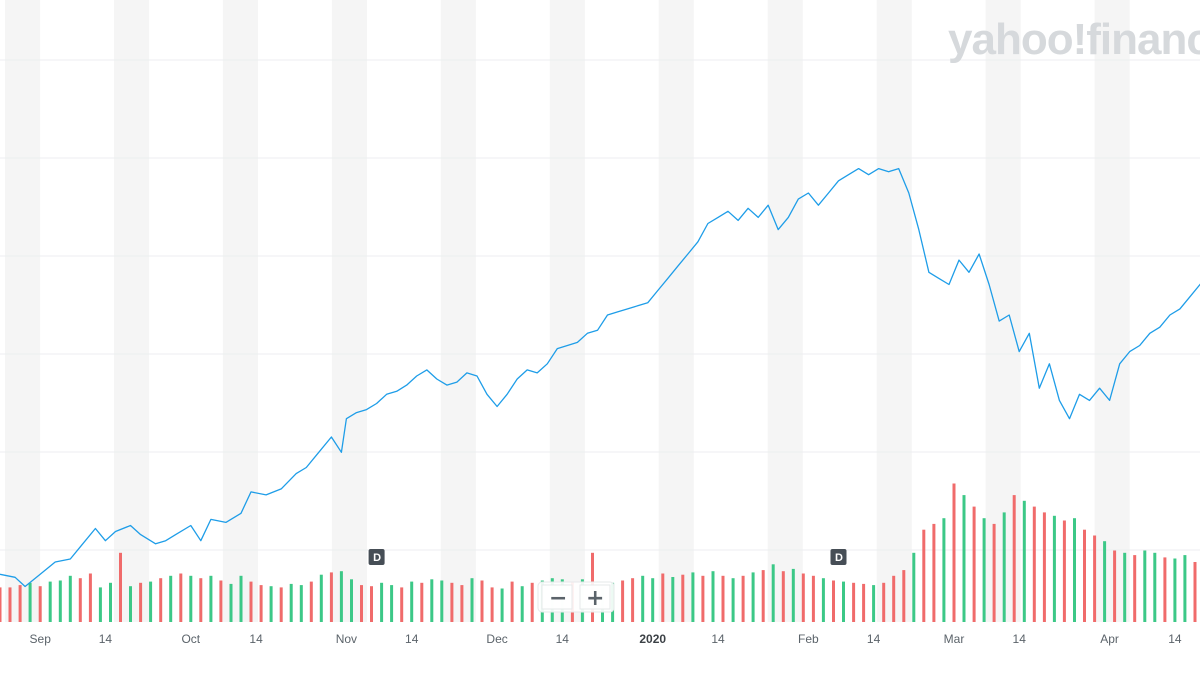  I want to click on event-flag-label: D, so click(377, 558).